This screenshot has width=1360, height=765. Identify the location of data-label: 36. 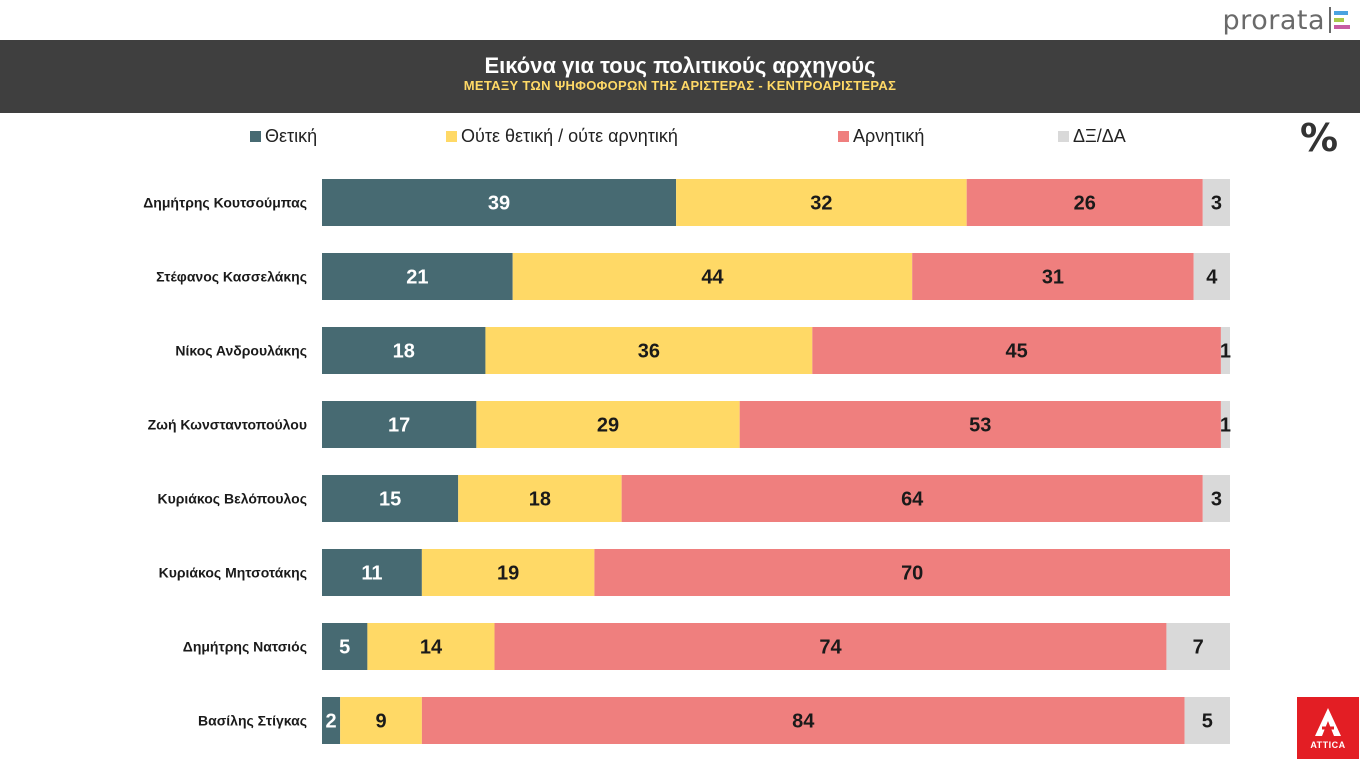
(649, 352).